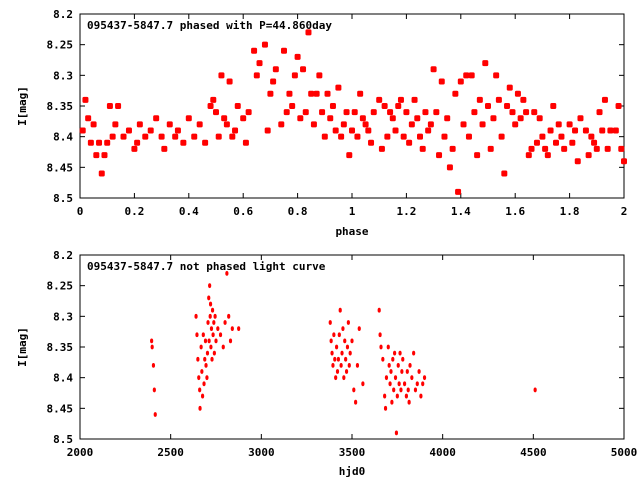  What do you see at coordinates (624, 211) in the screenshot?
I see `x-tick-label: 2` at bounding box center [624, 211].